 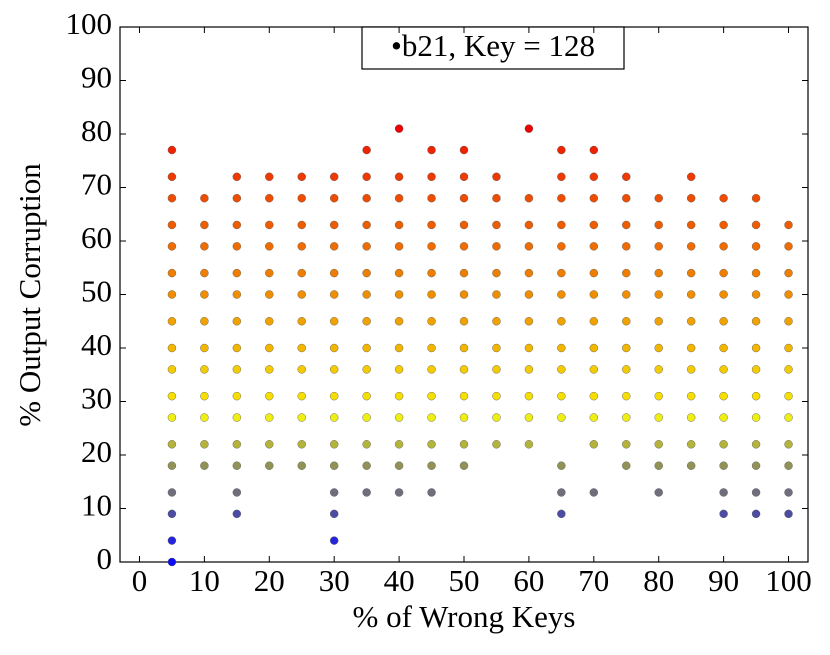 What do you see at coordinates (96, 291) in the screenshot?
I see `y-tick-label: 50` at bounding box center [96, 291].